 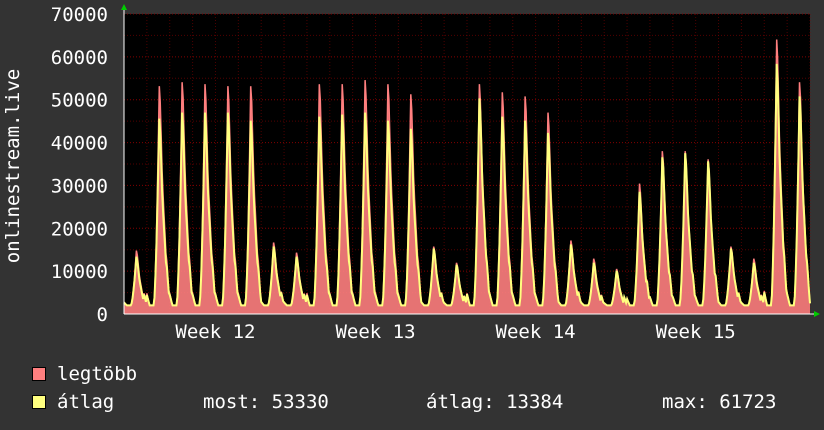 What do you see at coordinates (79, 186) in the screenshot?
I see `y-tick-label: 30000` at bounding box center [79, 186].